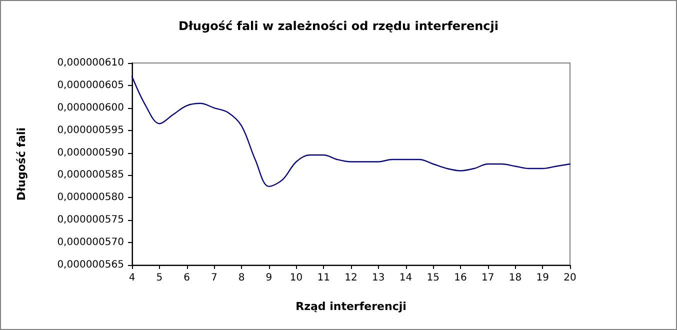  What do you see at coordinates (187, 278) in the screenshot?
I see `x-tick-label: 6` at bounding box center [187, 278].